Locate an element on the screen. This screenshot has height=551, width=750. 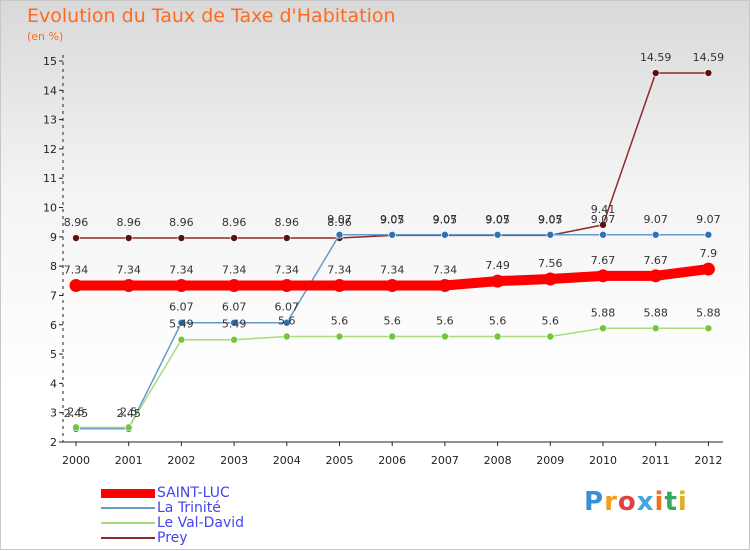
data-label: 7.49 is located at coordinates (497, 265).